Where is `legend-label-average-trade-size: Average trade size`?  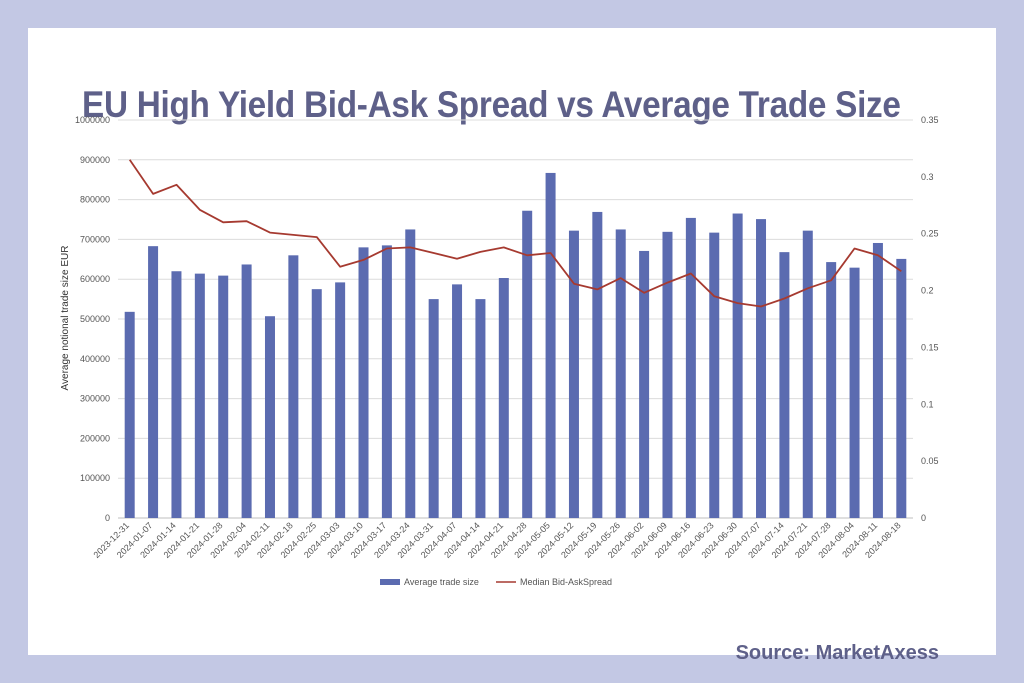 legend-label-average-trade-size: Average trade size is located at coordinates (441, 582).